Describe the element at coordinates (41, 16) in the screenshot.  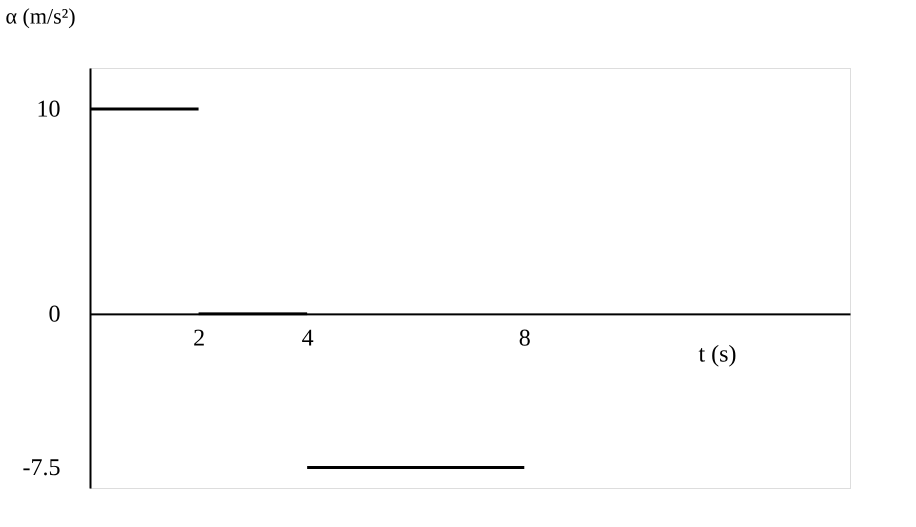
I see `y-axis-title: α (m/s²)` at that location.